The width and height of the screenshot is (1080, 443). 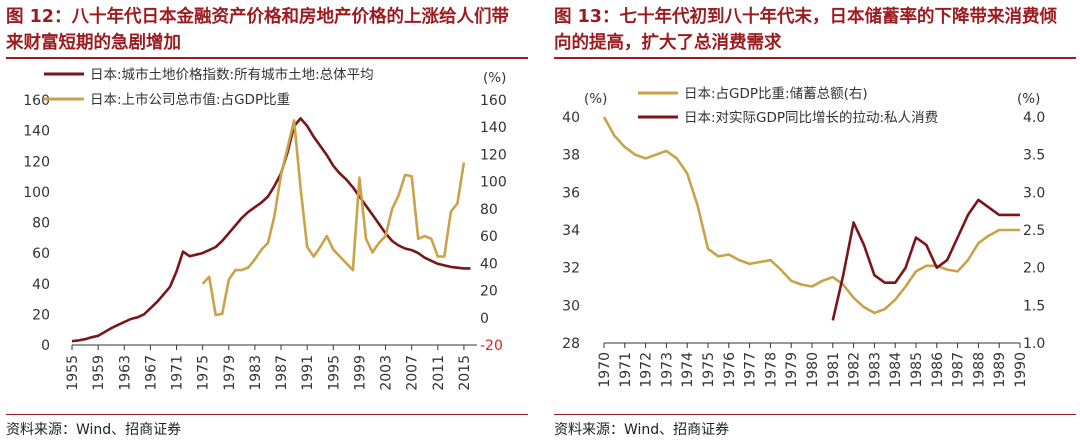 I want to click on x-tick-label: 2007, so click(x=413, y=373).